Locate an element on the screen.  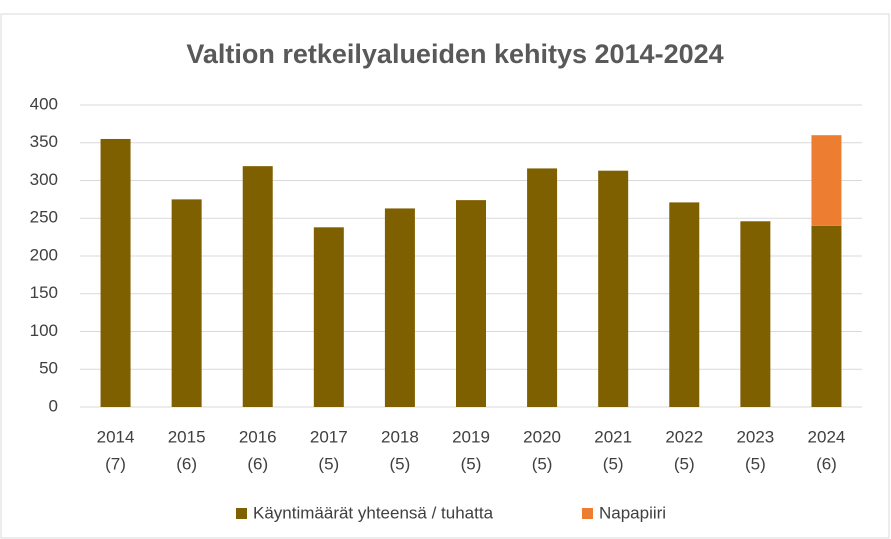
x-tick-label: 2020 is located at coordinates (542, 436).